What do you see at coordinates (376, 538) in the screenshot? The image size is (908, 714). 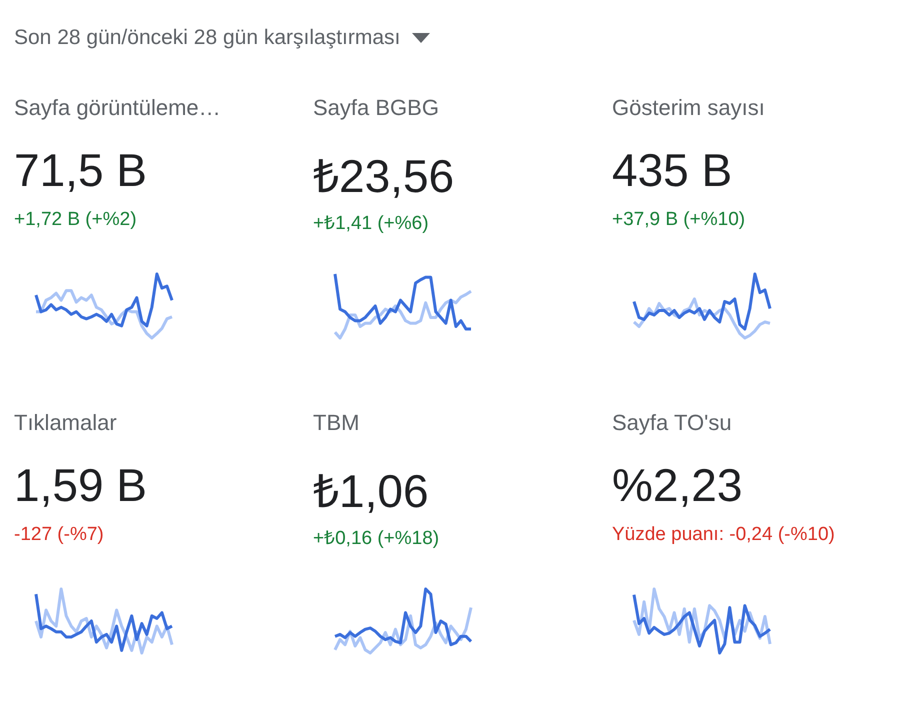 I see `text: +₺0,16 (+%18)` at bounding box center [376, 538].